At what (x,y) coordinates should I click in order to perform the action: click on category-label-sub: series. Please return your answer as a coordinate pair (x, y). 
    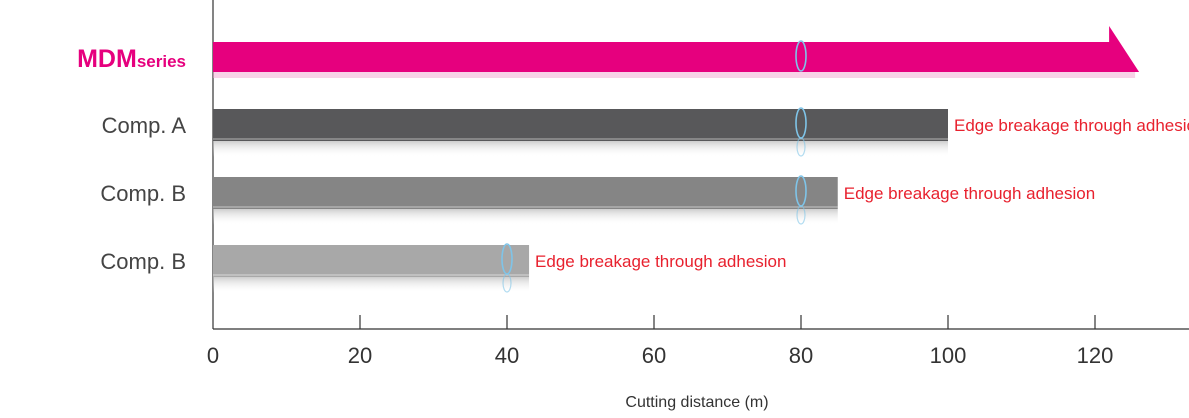
    Looking at the image, I should click on (161, 61).